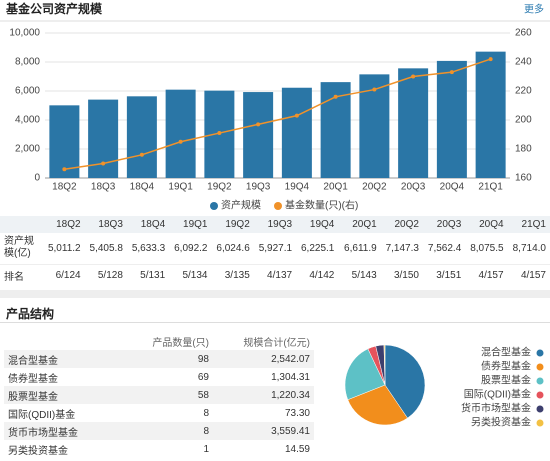 This screenshot has width=550, height=461. Describe the element at coordinates (487, 248) in the screenshot. I see `cell: 8,075.5` at that location.